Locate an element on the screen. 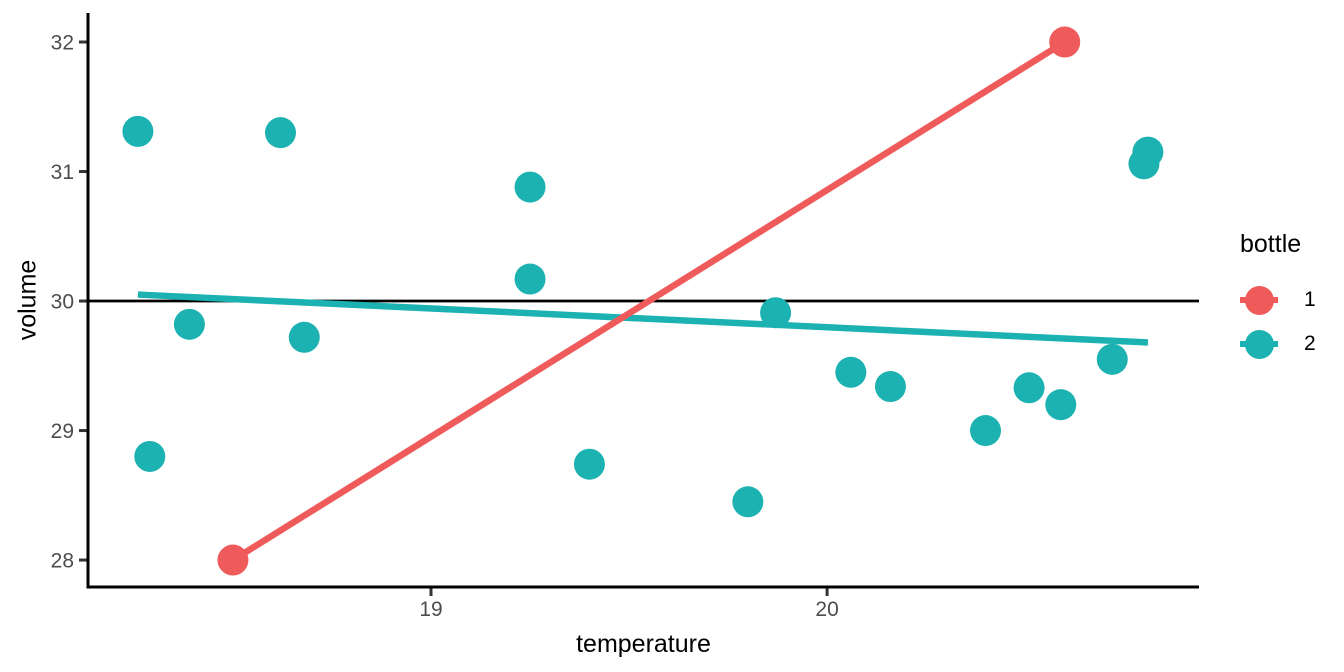 The height and width of the screenshot is (672, 1344). x-tick-label: 20 is located at coordinates (826, 609).